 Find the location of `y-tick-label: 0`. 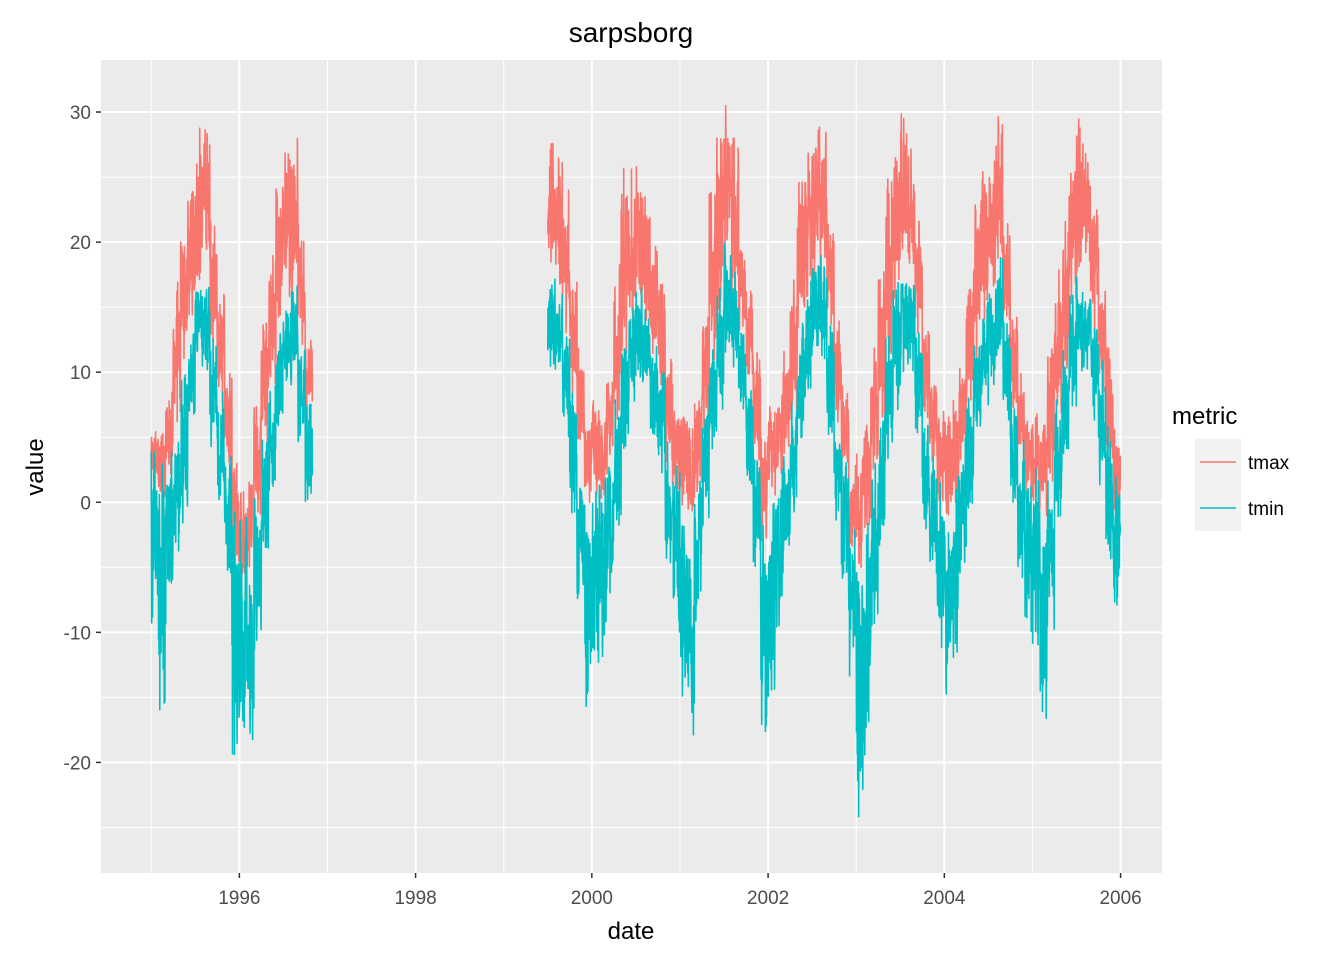

y-tick-label: 0 is located at coordinates (85, 503).